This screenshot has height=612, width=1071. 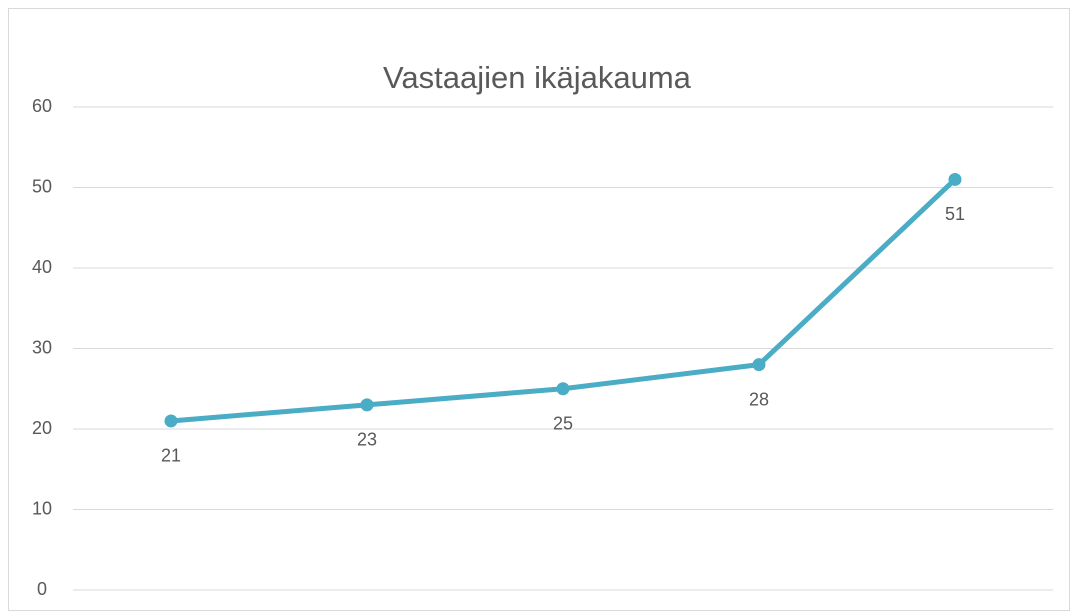 I want to click on y-tick-label: 60, so click(x=42, y=106).